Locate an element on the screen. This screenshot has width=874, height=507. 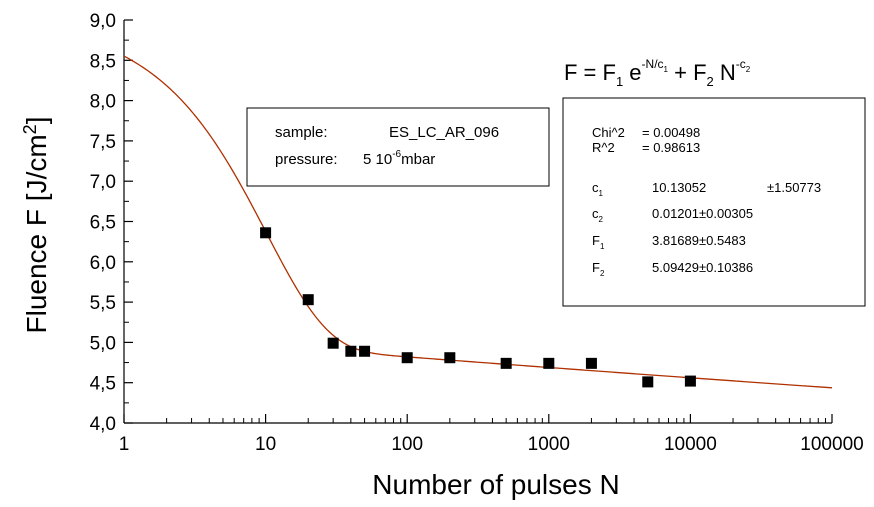
x-tick-label: 100 is located at coordinates (407, 444).